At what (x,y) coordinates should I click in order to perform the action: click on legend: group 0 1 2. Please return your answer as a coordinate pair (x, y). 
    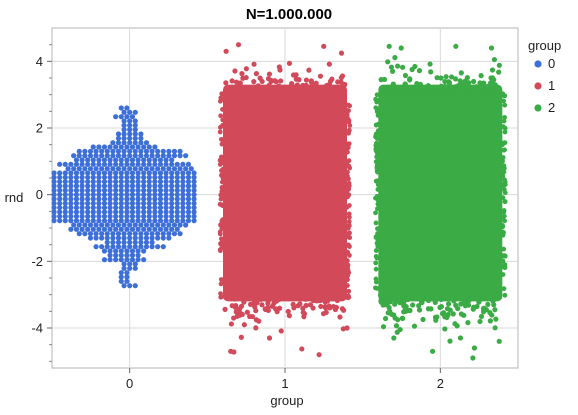
    Looking at the image, I should click on (544, 76).